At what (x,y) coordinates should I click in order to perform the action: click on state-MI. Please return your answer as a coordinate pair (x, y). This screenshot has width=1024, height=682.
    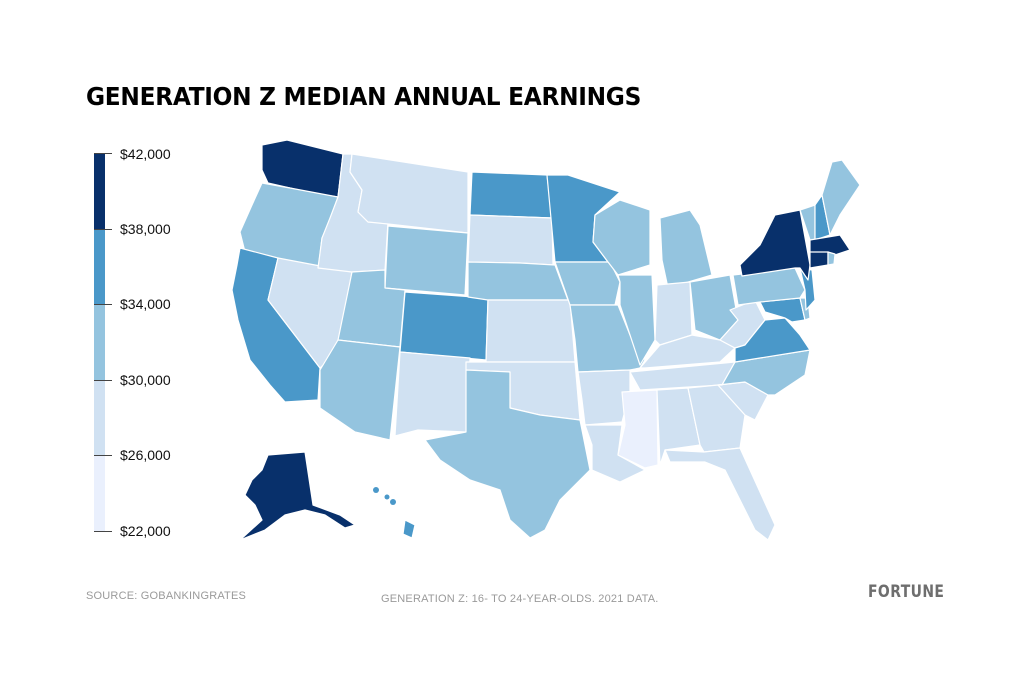
    Looking at the image, I should click on (686, 249).